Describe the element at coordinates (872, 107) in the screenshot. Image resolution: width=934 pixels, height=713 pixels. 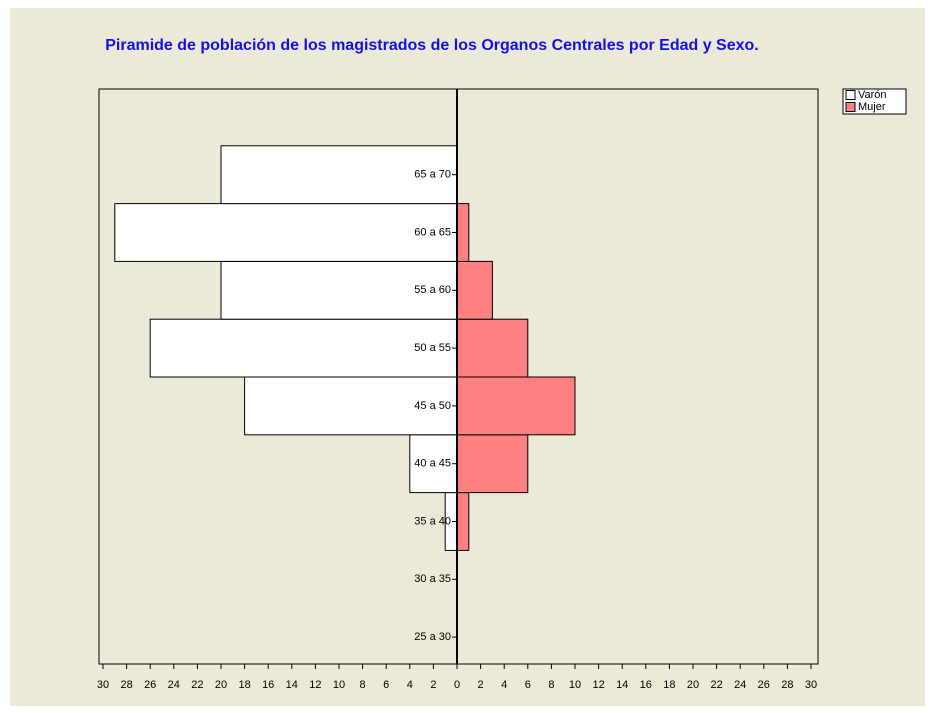
I see `legend-label: Mujer` at that location.